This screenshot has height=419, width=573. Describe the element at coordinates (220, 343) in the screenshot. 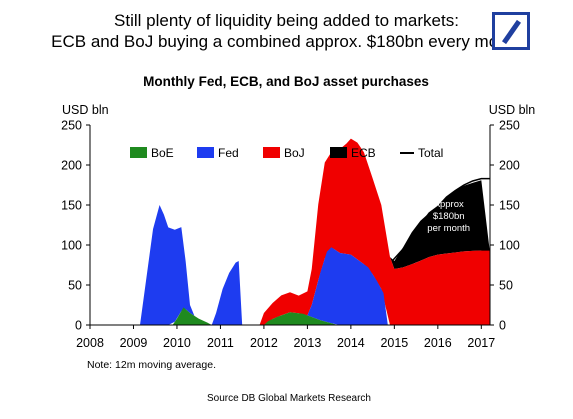

I see `x-tick-label: 2011` at that location.